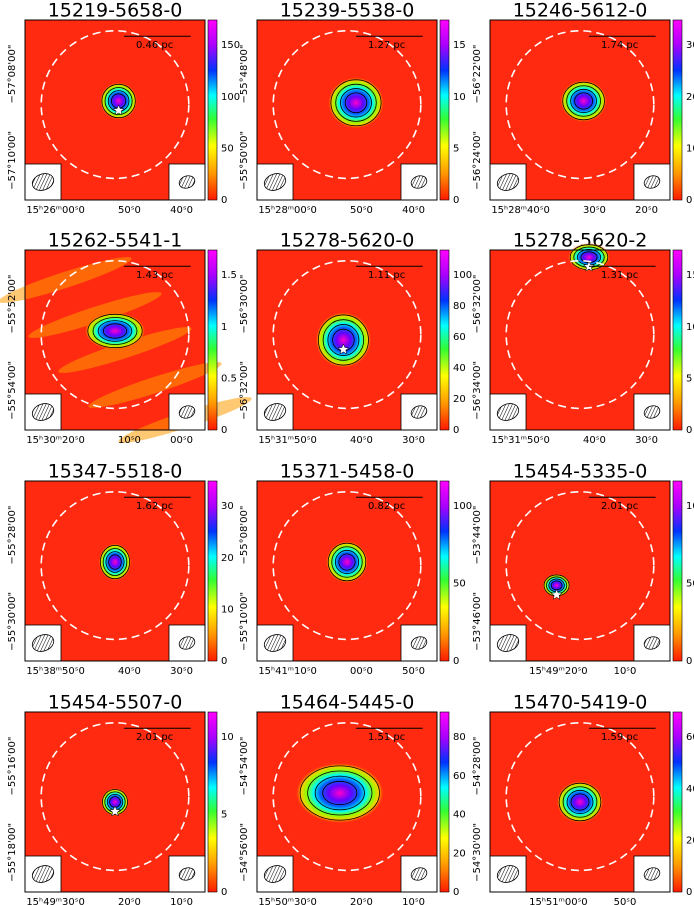 Image resolution: width=694 pixels, height=905 pixels. I want to click on colorbar-tick-label: 30, so click(690, 45).